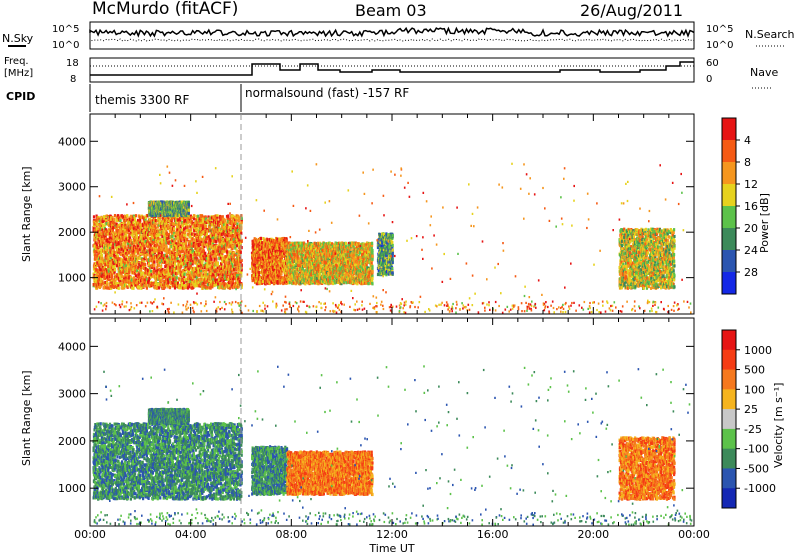 Image resolution: width=800 pixels, height=554 pixels. Describe the element at coordinates (73, 79) in the screenshot. I see `freq-left-tick-bottom: 8` at that location.